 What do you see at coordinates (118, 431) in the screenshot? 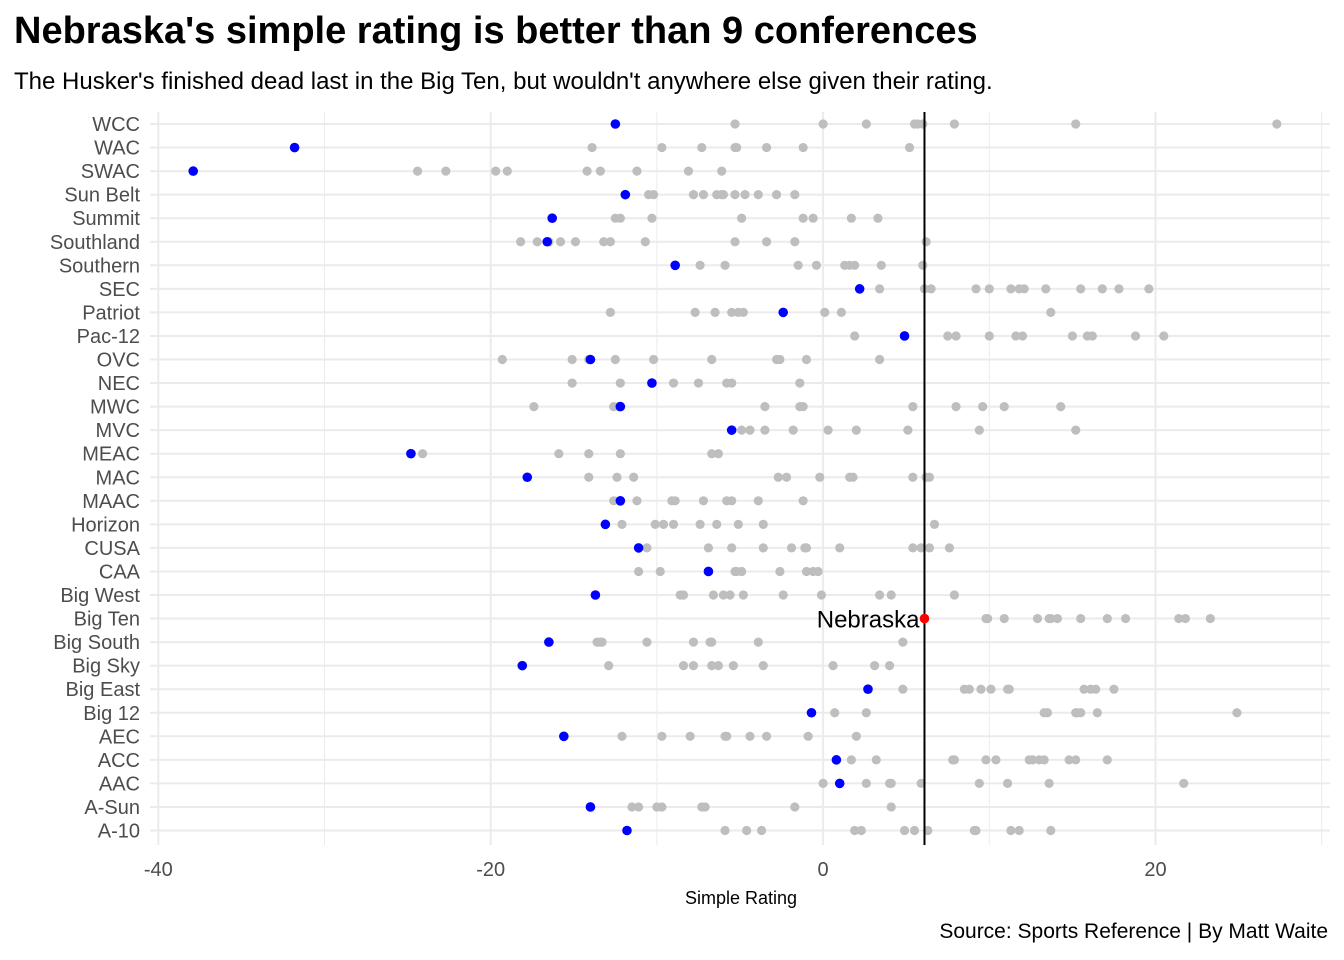
I see `y-tick-label: MVC` at bounding box center [118, 431].